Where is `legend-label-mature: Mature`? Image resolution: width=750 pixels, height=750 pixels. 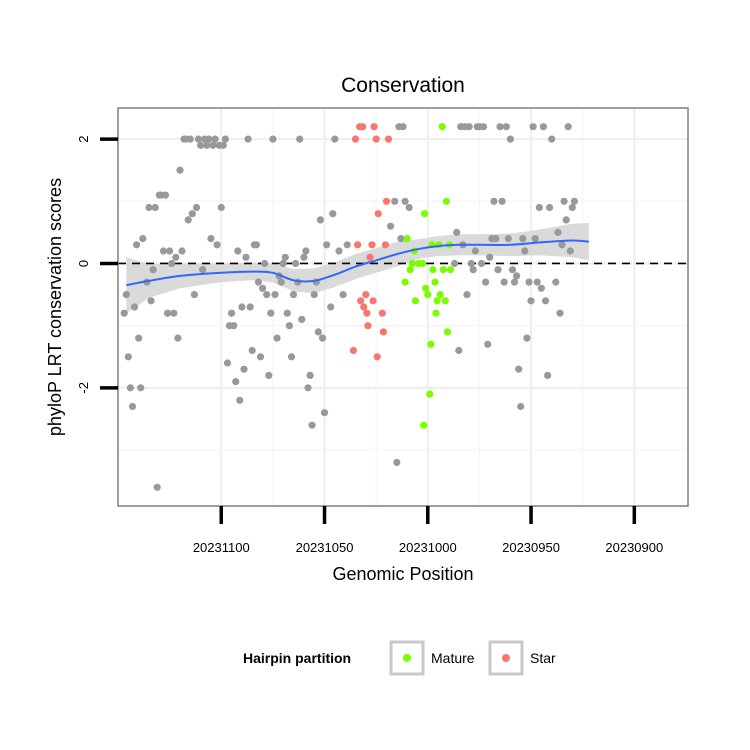 legend-label-mature: Mature is located at coordinates (453, 658).